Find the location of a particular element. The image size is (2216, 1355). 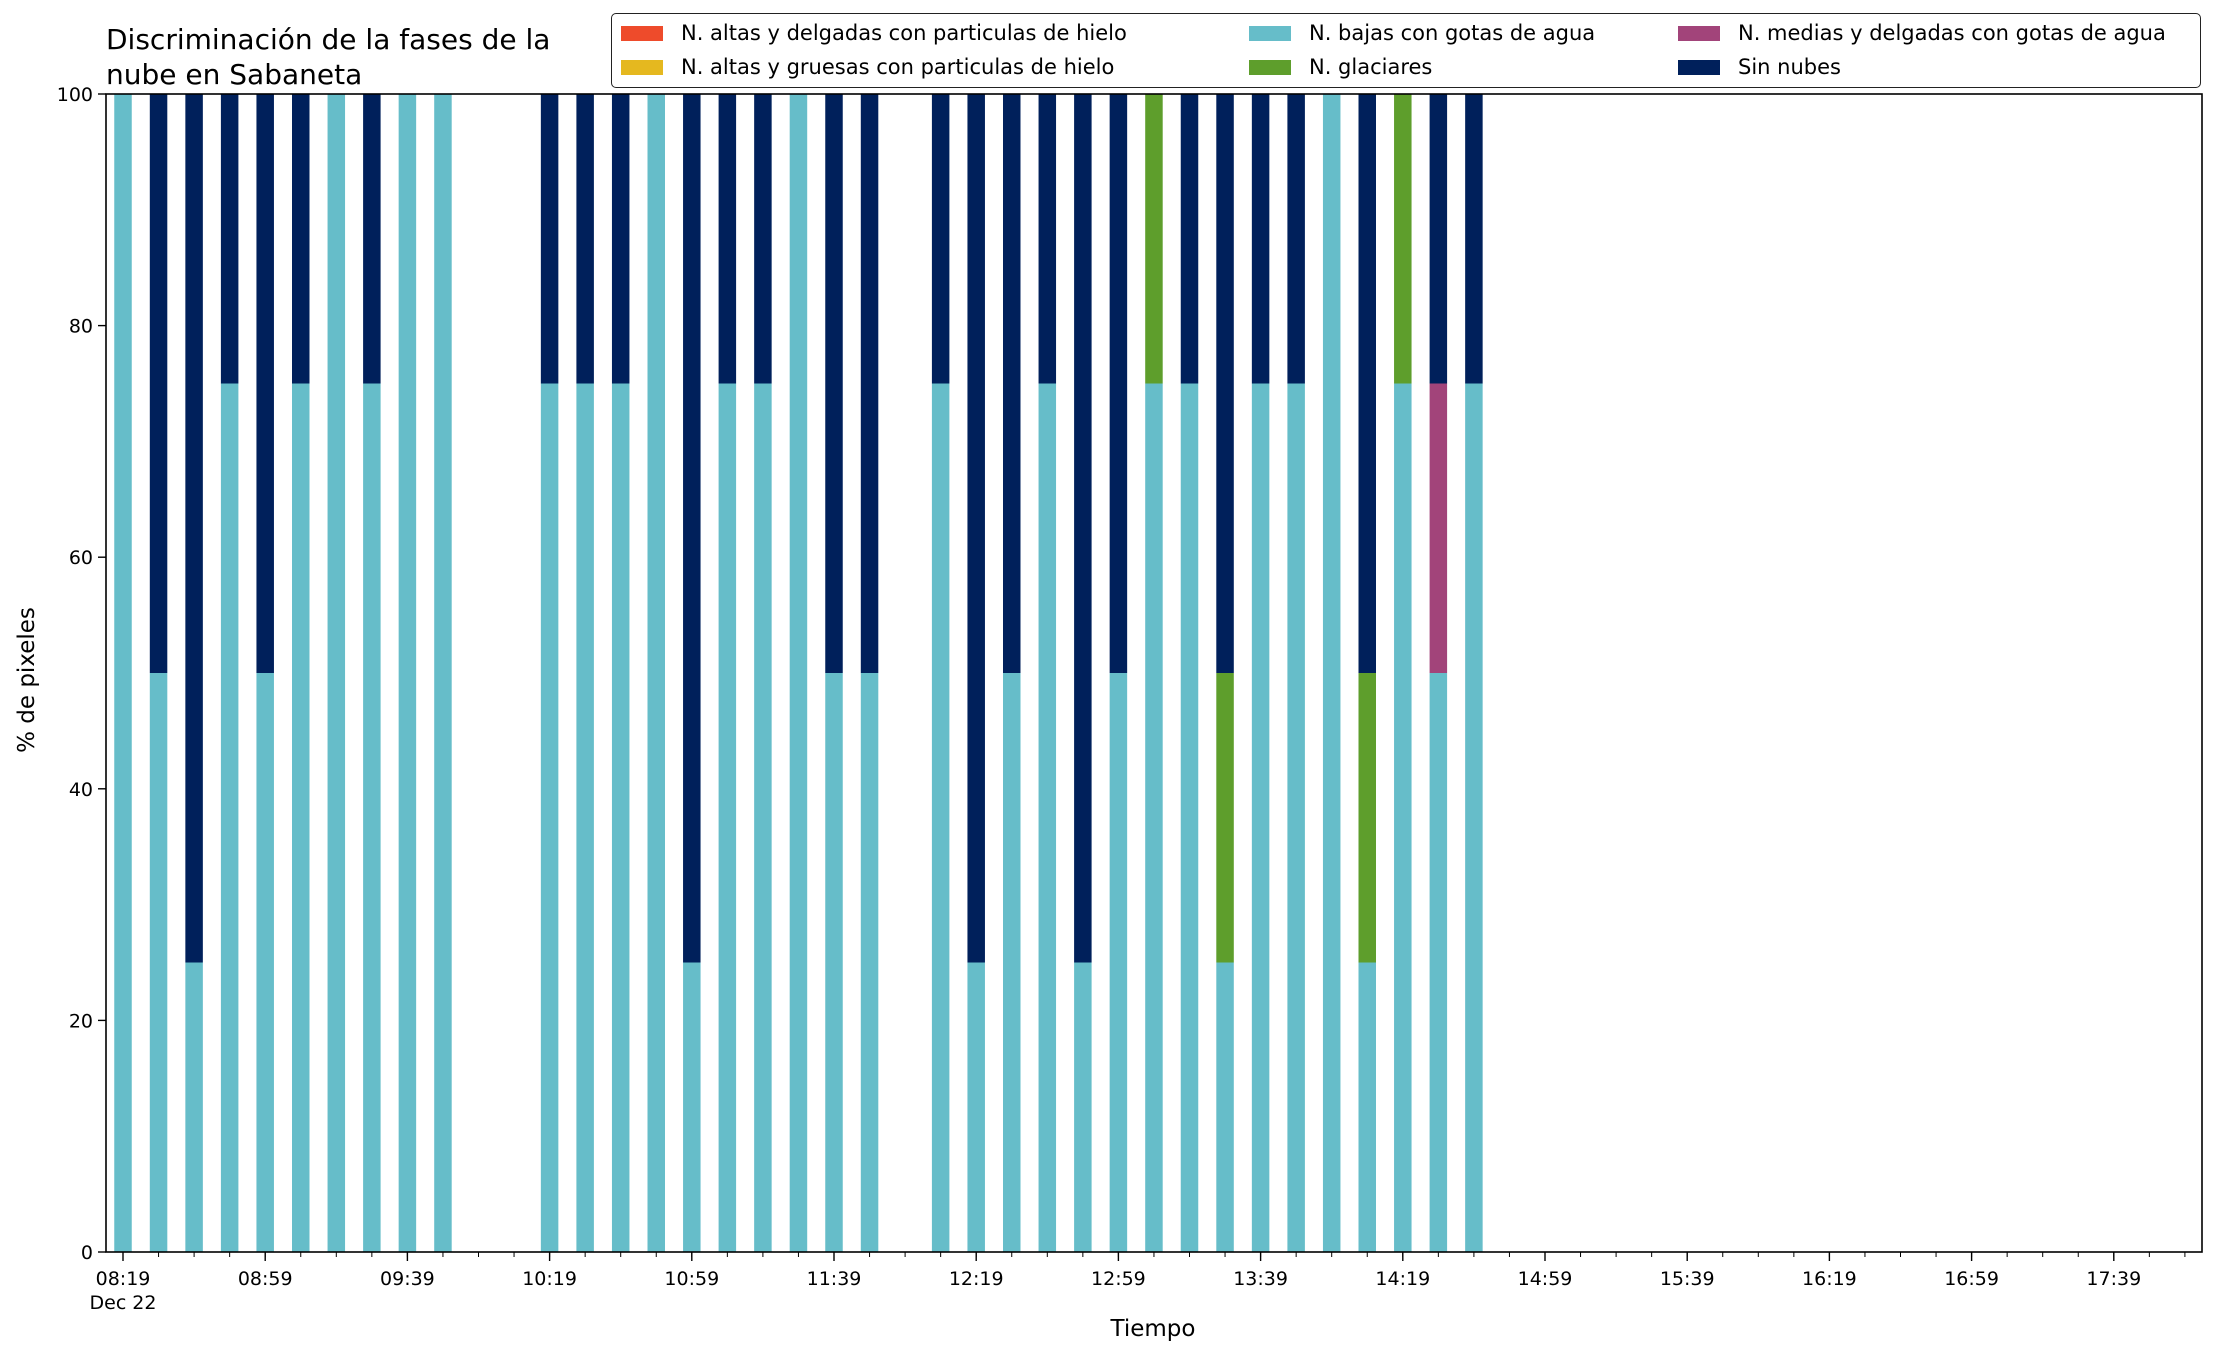

x-tick-label: 09:39 is located at coordinates (407, 1279).